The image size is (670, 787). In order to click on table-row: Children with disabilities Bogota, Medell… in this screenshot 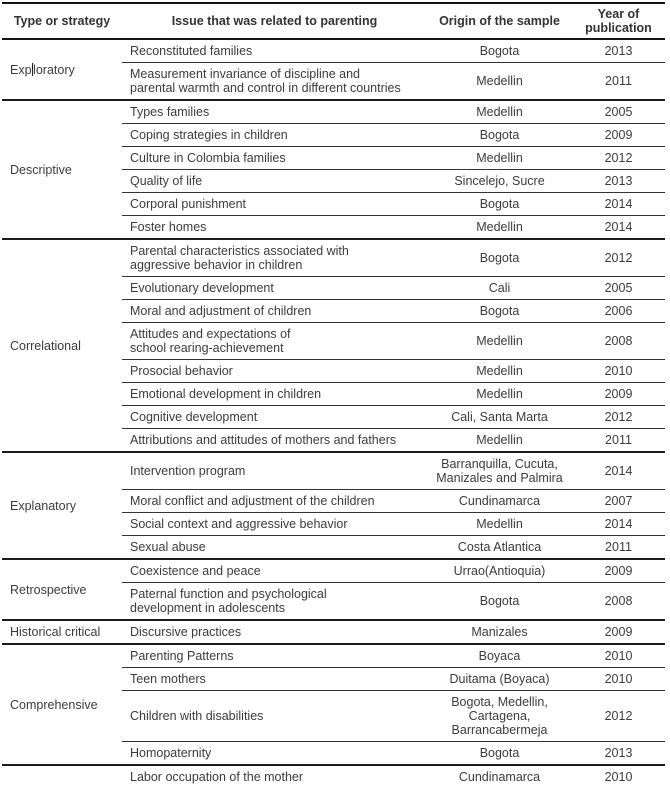, I will do `click(333, 716)`.